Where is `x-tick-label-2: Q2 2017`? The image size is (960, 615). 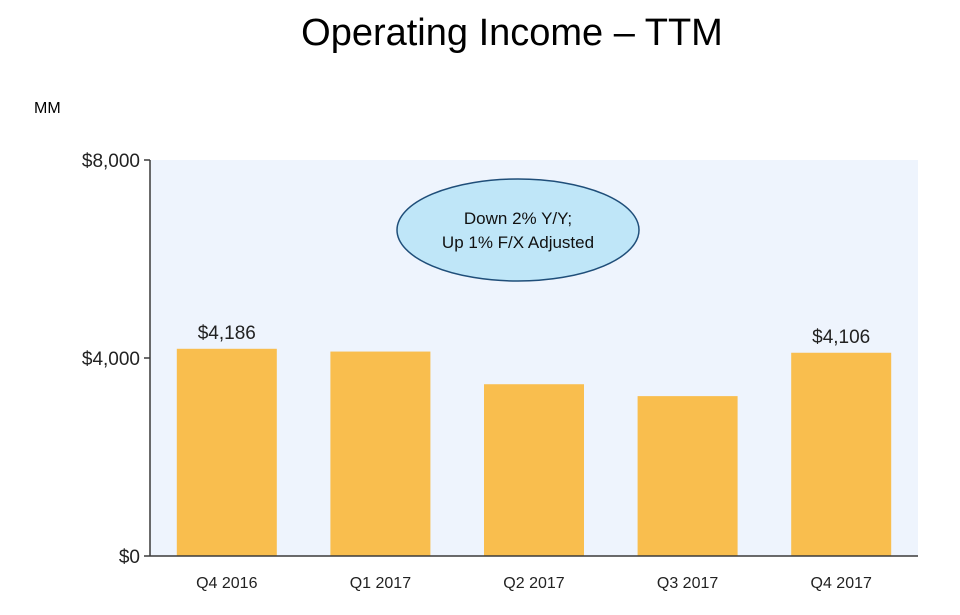 x-tick-label-2: Q2 2017 is located at coordinates (533, 583).